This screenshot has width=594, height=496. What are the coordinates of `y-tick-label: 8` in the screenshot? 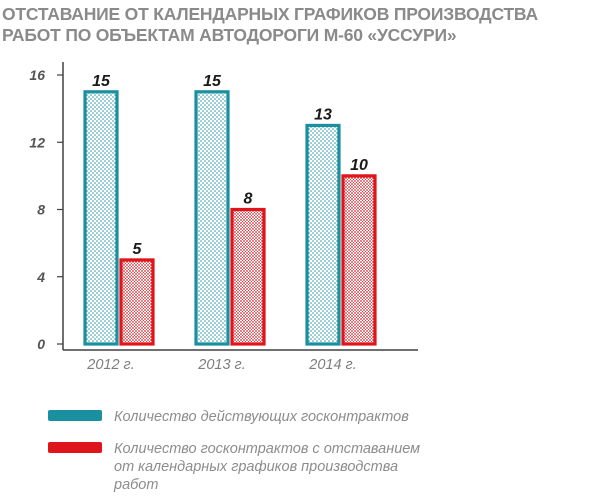 It's located at (41, 210).